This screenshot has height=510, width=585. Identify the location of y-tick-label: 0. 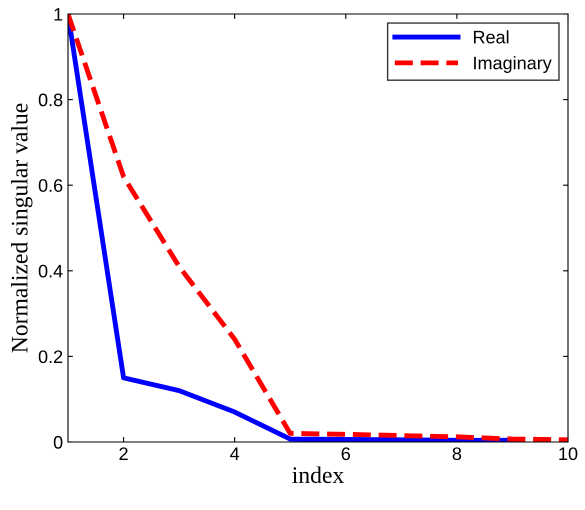
(58, 442).